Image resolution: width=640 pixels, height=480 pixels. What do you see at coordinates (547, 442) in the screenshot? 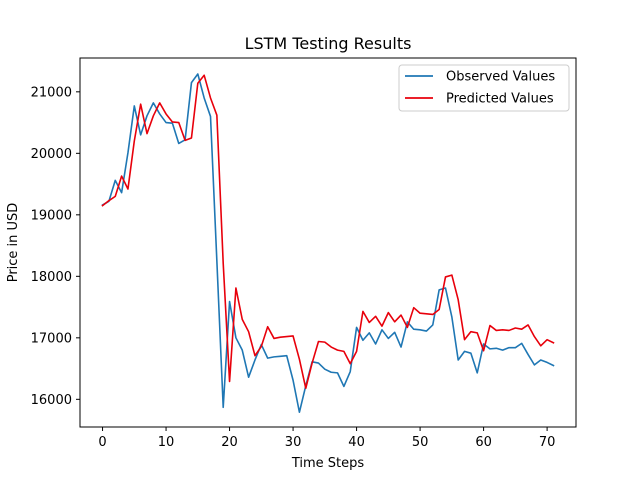
I see `x-tick-label: 70` at bounding box center [547, 442].